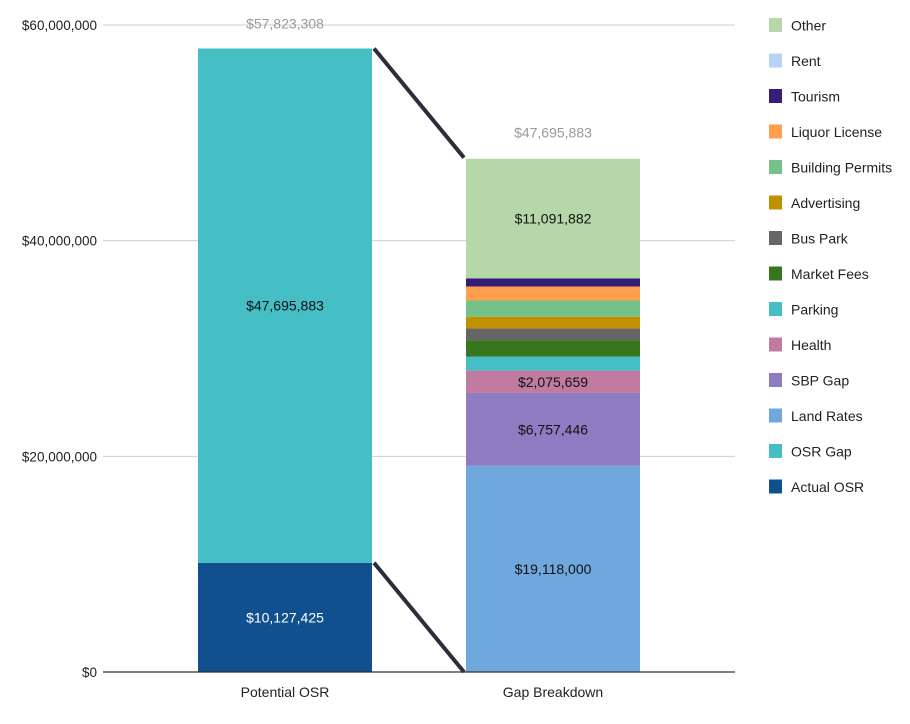 The height and width of the screenshot is (724, 910). I want to click on legend-item-other: Other, so click(797, 26).